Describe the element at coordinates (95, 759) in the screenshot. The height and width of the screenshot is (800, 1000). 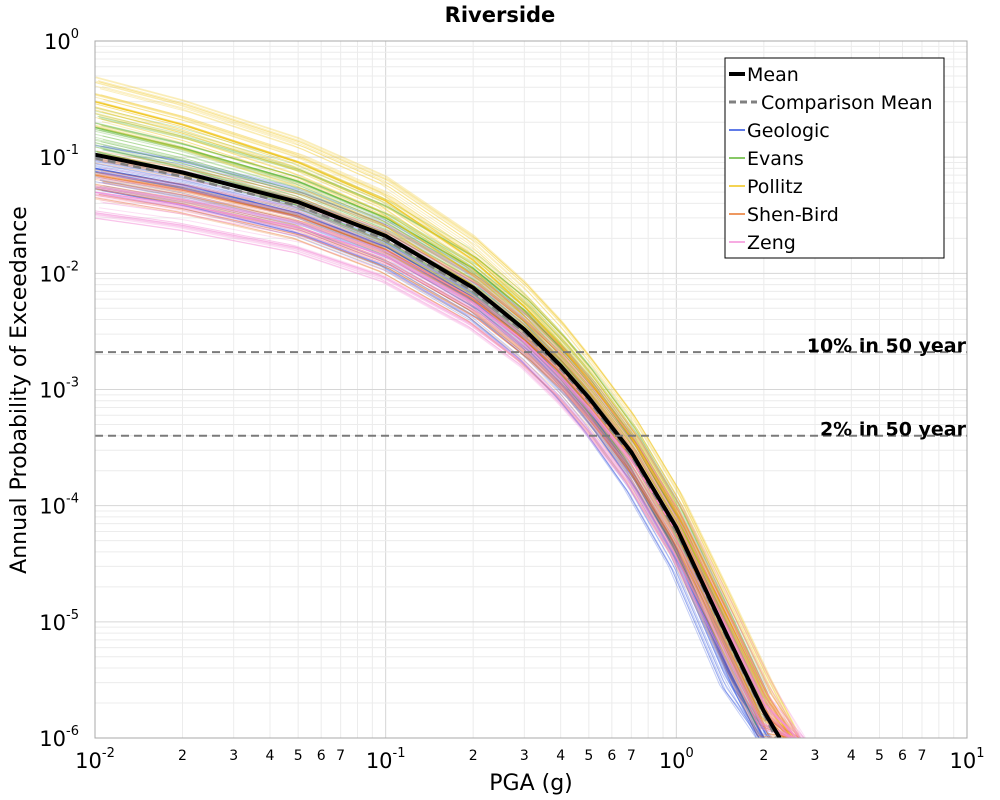
I see `x-tick-label: 10⁻²` at that location.